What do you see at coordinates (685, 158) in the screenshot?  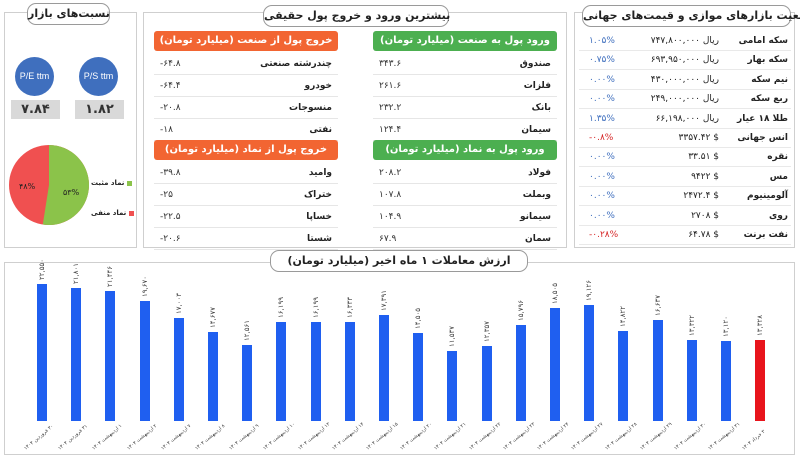 I see `table-row: نقره $ ۳۳.۵۱ ۰.۰۰%` at bounding box center [685, 158].